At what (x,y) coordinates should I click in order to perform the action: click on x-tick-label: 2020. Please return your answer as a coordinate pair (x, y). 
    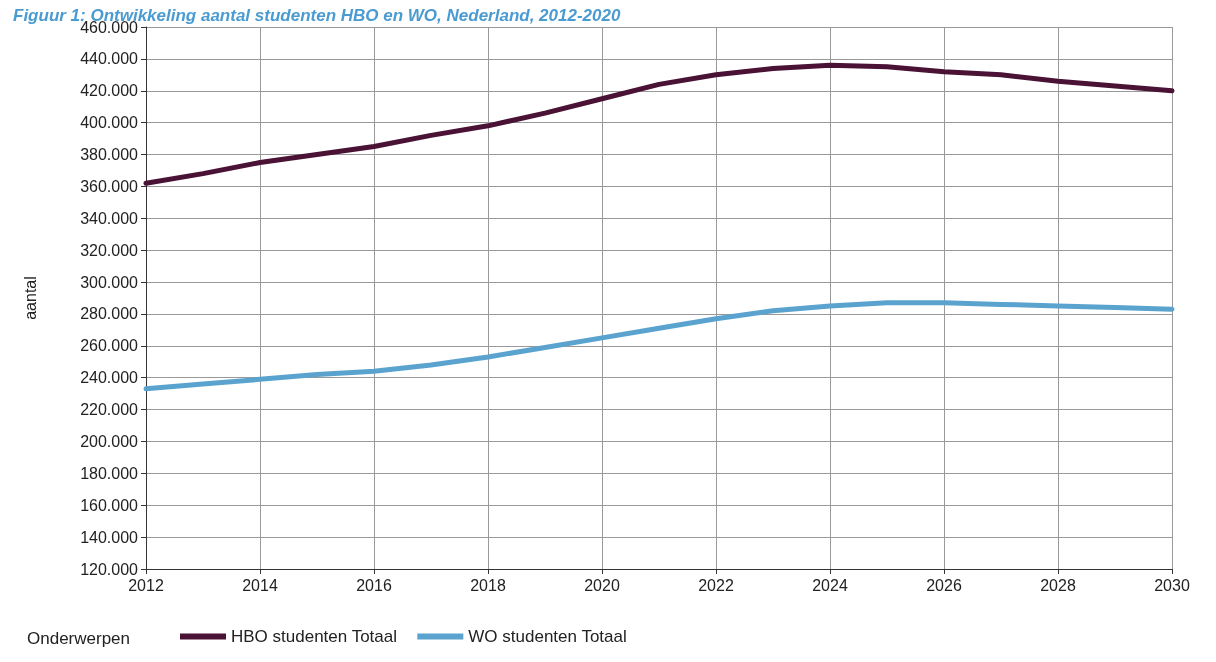
    Looking at the image, I should click on (602, 585).